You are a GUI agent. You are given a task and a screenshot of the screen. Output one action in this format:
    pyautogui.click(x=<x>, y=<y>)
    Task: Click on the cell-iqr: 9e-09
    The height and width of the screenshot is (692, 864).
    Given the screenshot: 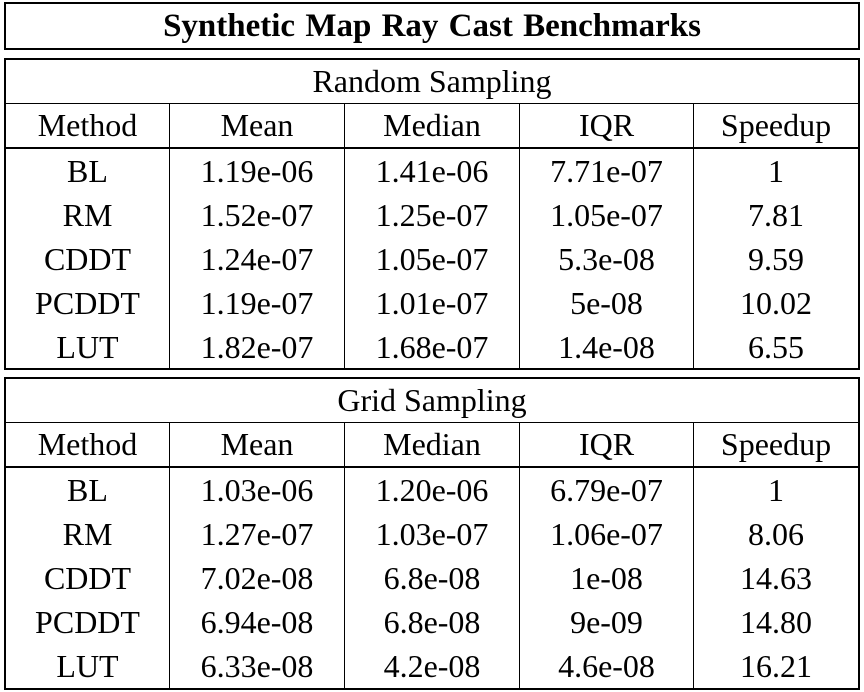 What is the action you would take?
    pyautogui.click(x=607, y=622)
    